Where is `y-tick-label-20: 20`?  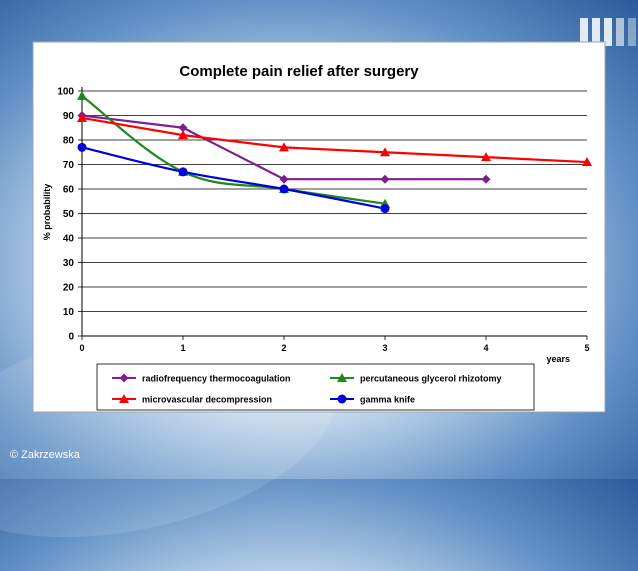 y-tick-label-20: 20 is located at coordinates (69, 288).